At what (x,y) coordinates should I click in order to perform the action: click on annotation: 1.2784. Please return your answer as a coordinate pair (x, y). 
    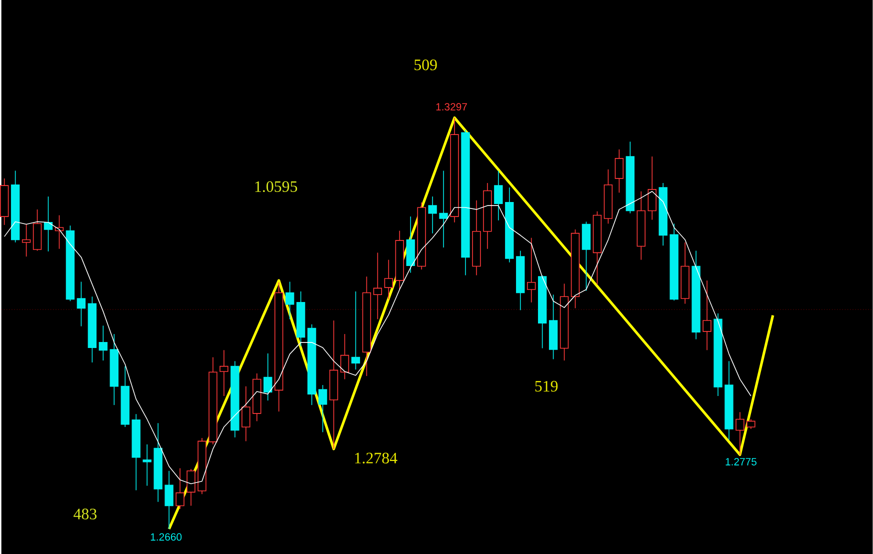
    Looking at the image, I should click on (376, 458).